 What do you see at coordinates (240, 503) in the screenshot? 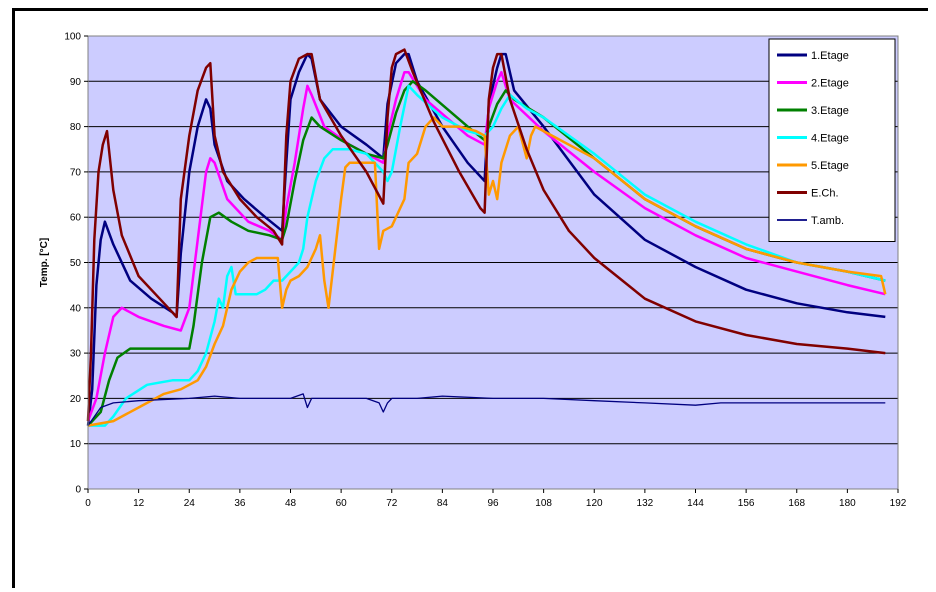
I see `x-tick-label-36: 36` at bounding box center [240, 503].